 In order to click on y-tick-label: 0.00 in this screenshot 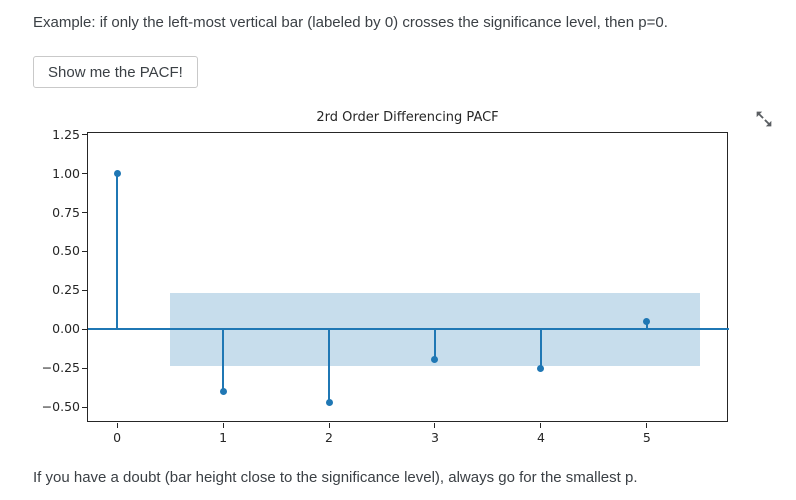, I will do `click(66, 329)`.